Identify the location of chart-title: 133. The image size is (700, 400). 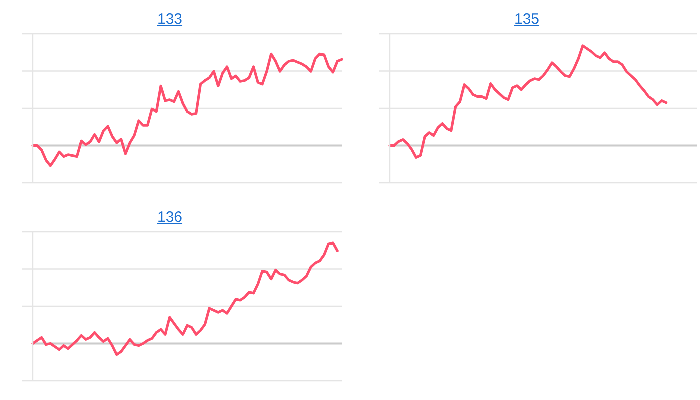
(170, 20).